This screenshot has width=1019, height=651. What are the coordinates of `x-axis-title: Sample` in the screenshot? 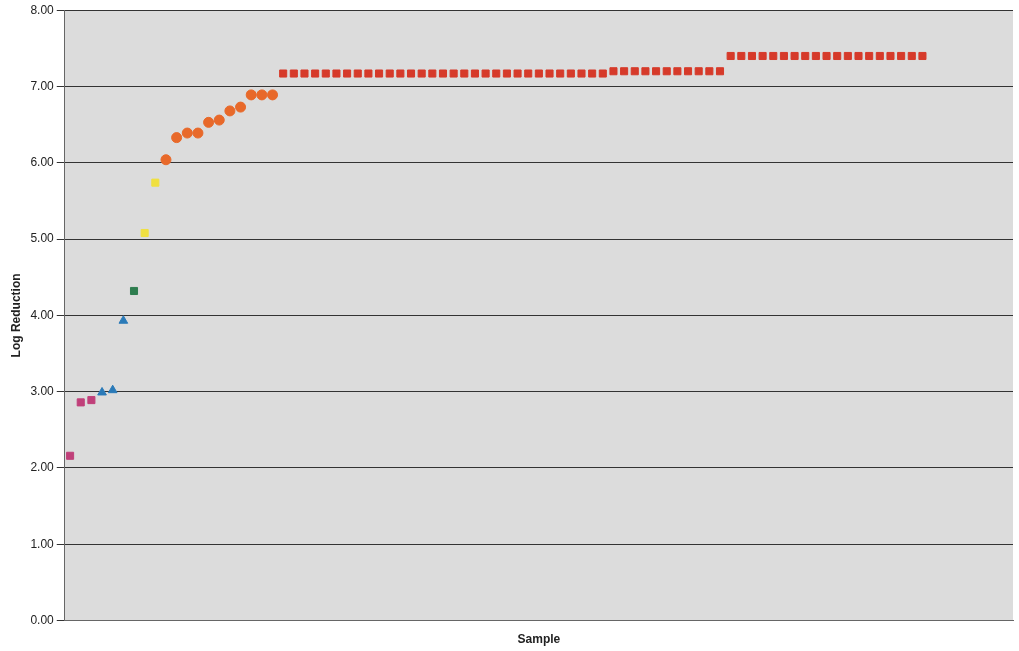 It's located at (539, 639).